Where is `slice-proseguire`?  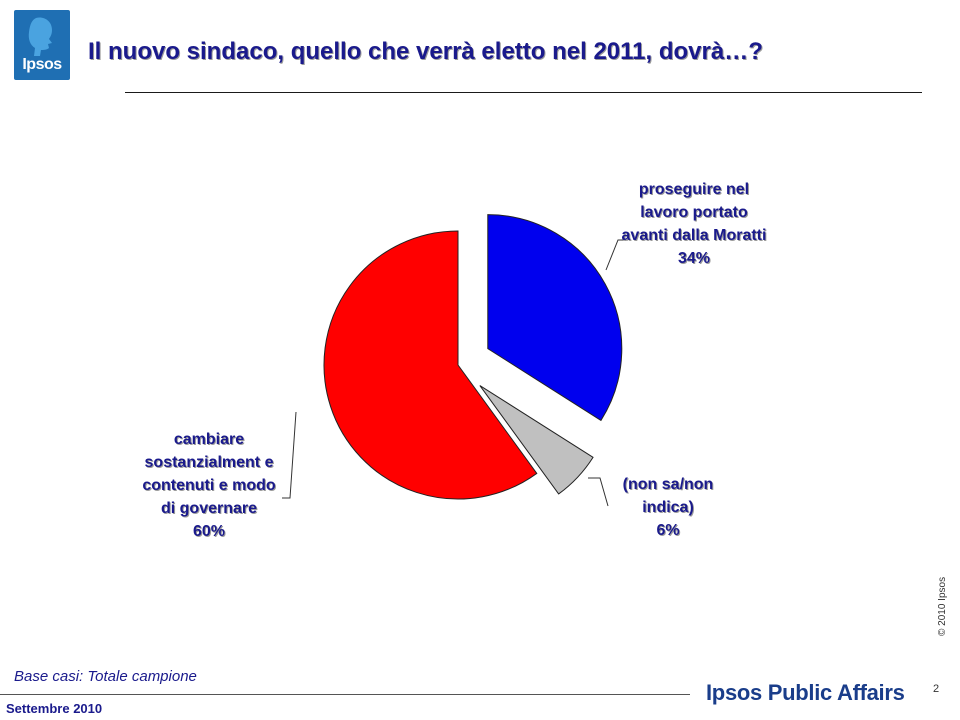
slice-proseguire is located at coordinates (555, 318).